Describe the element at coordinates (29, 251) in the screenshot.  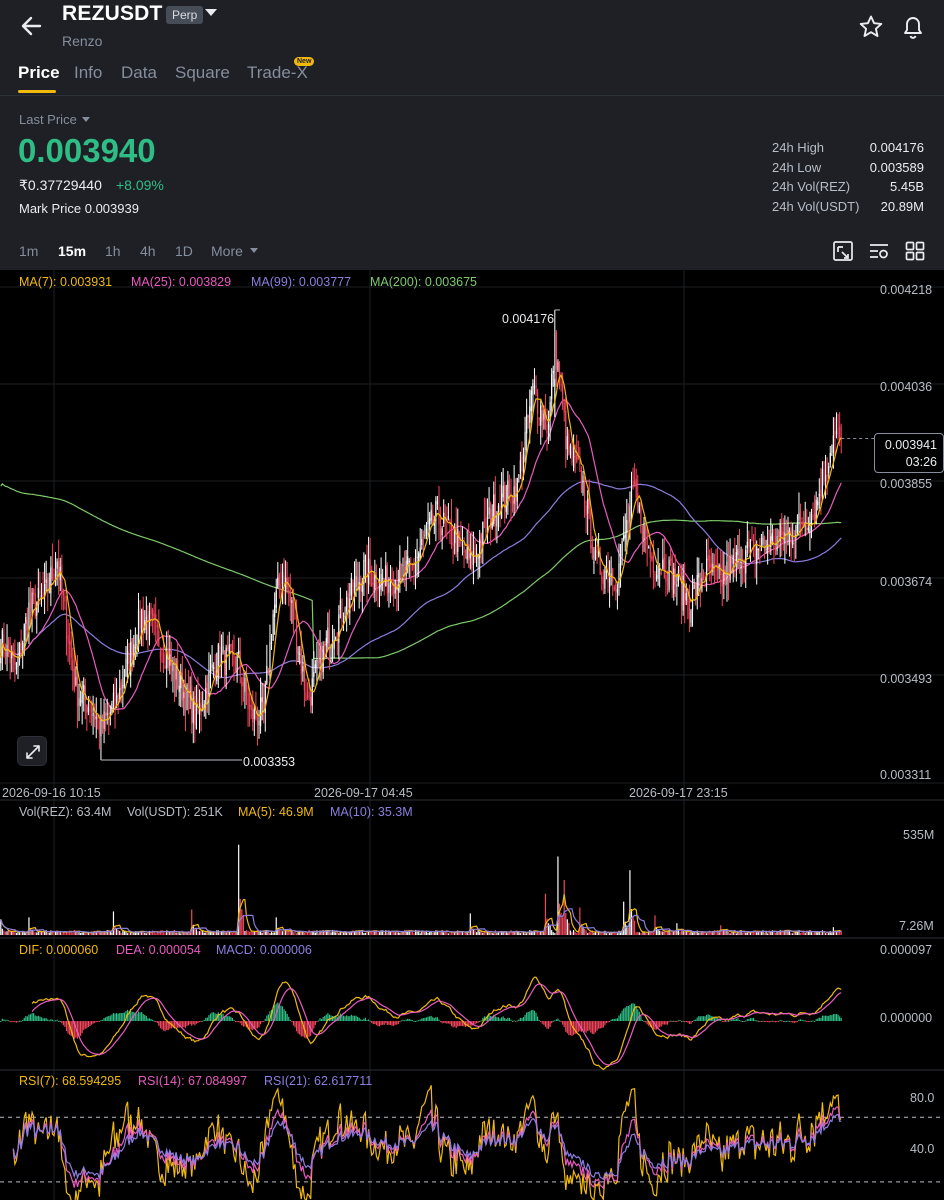
I see `interval-1m: 1m` at that location.